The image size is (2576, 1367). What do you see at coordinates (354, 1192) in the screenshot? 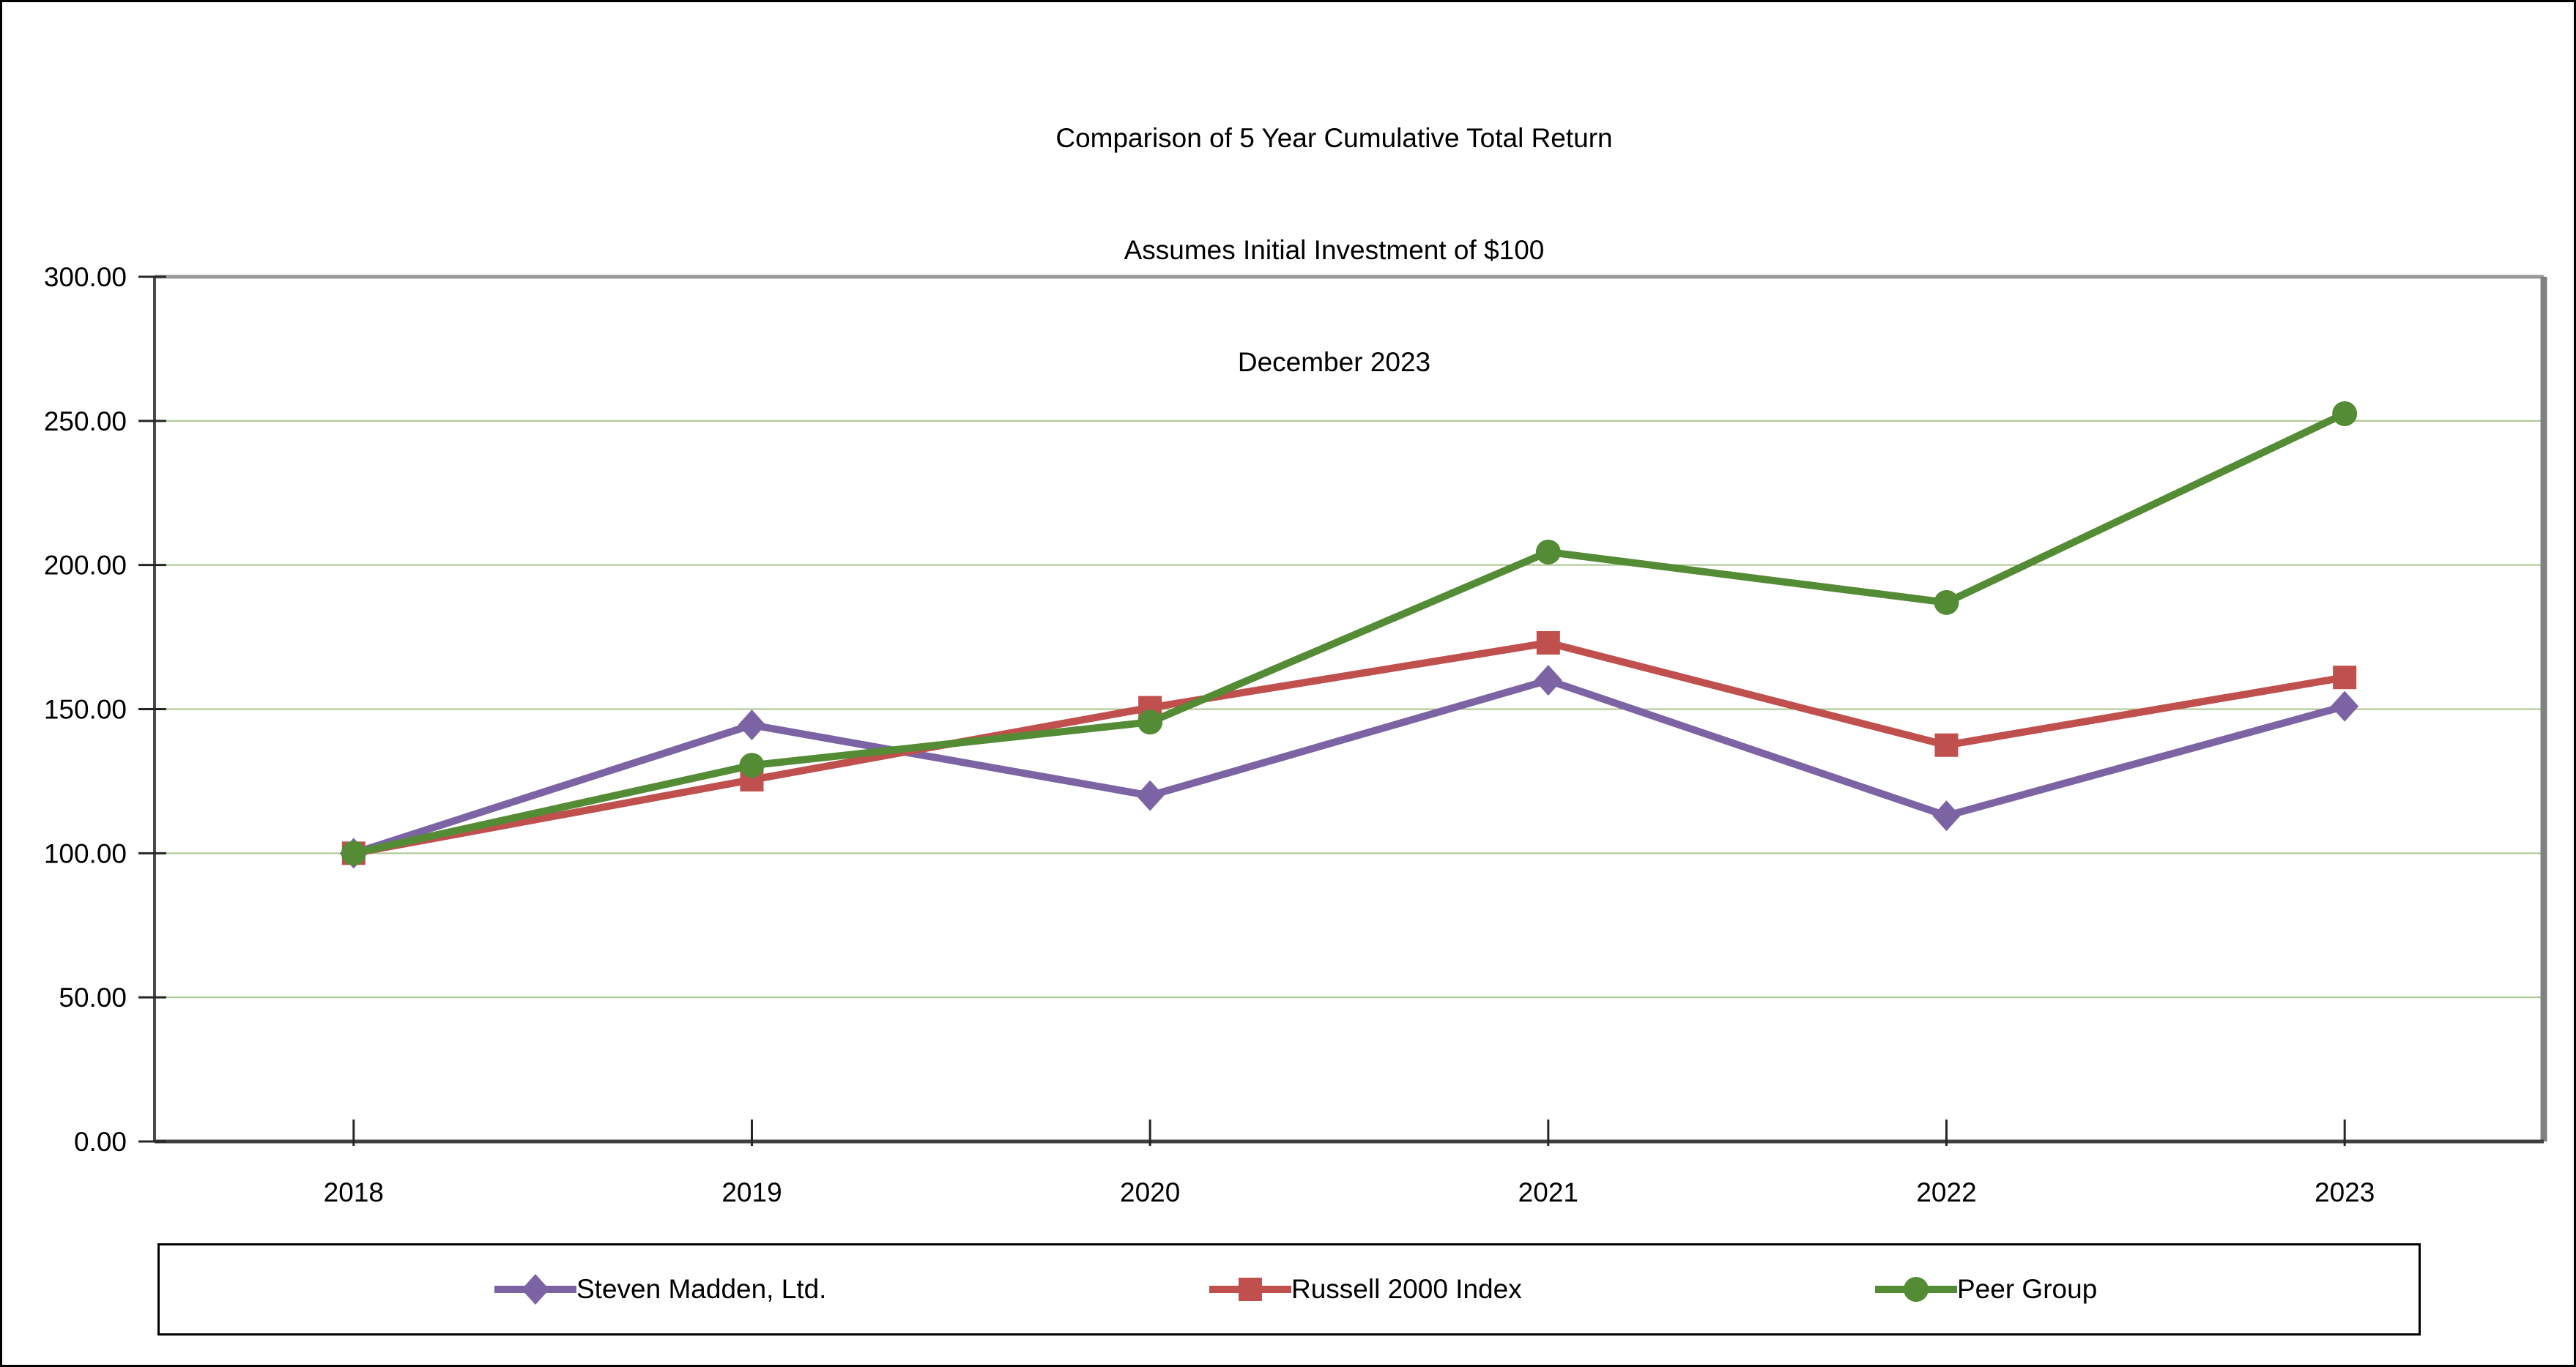
I see `x-axis-label: 2018` at bounding box center [354, 1192].